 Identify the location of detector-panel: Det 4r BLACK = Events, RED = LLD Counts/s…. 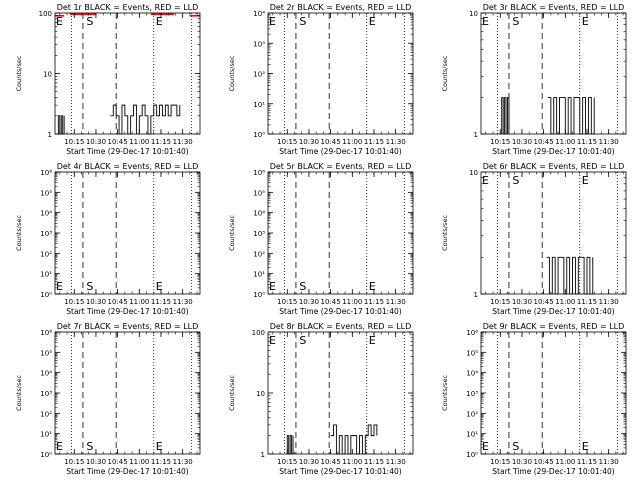
(108, 239).